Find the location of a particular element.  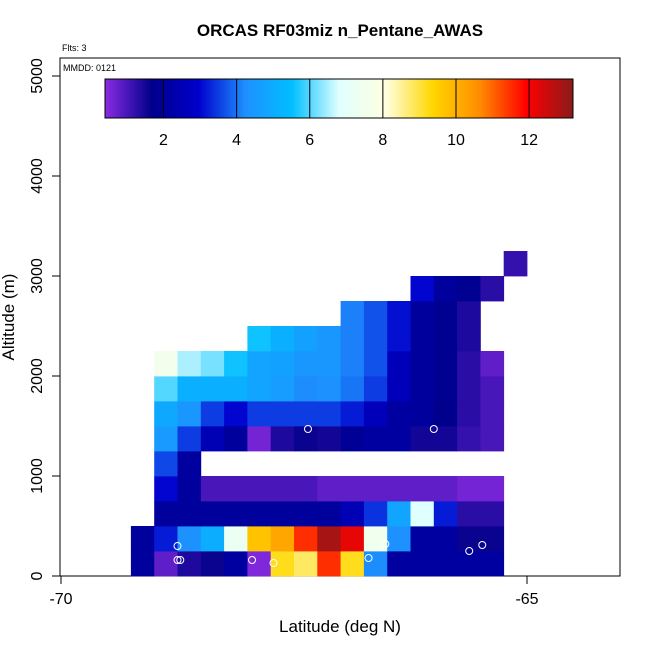

colorbar-ticks: 2 4 6 8 10 12 is located at coordinates (348, 114).